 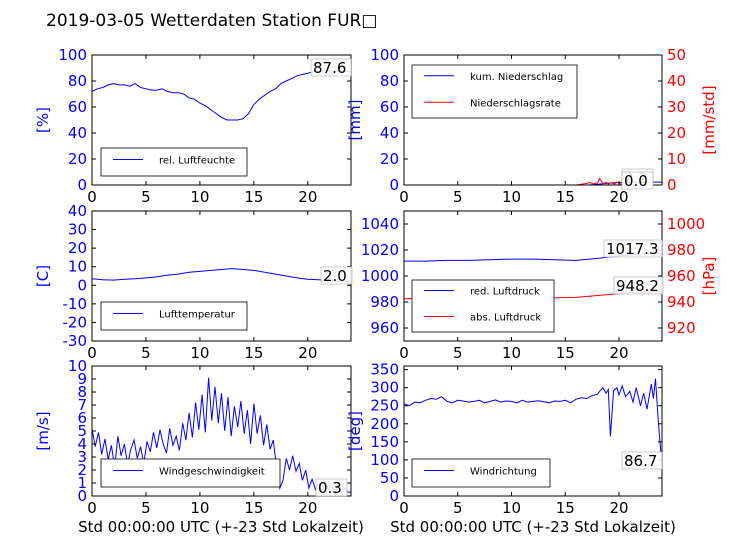 I want to click on y-tick-label: 4, so click(x=82, y=444).